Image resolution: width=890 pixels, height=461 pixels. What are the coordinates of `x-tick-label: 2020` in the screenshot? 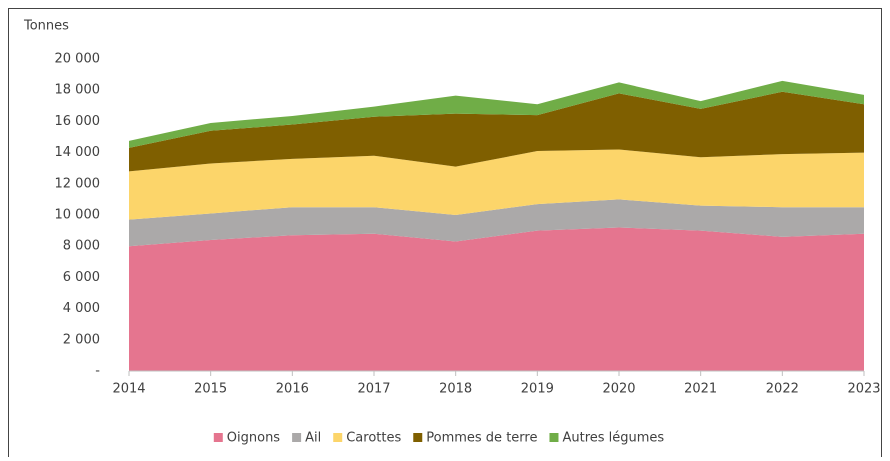 It's located at (618, 389).